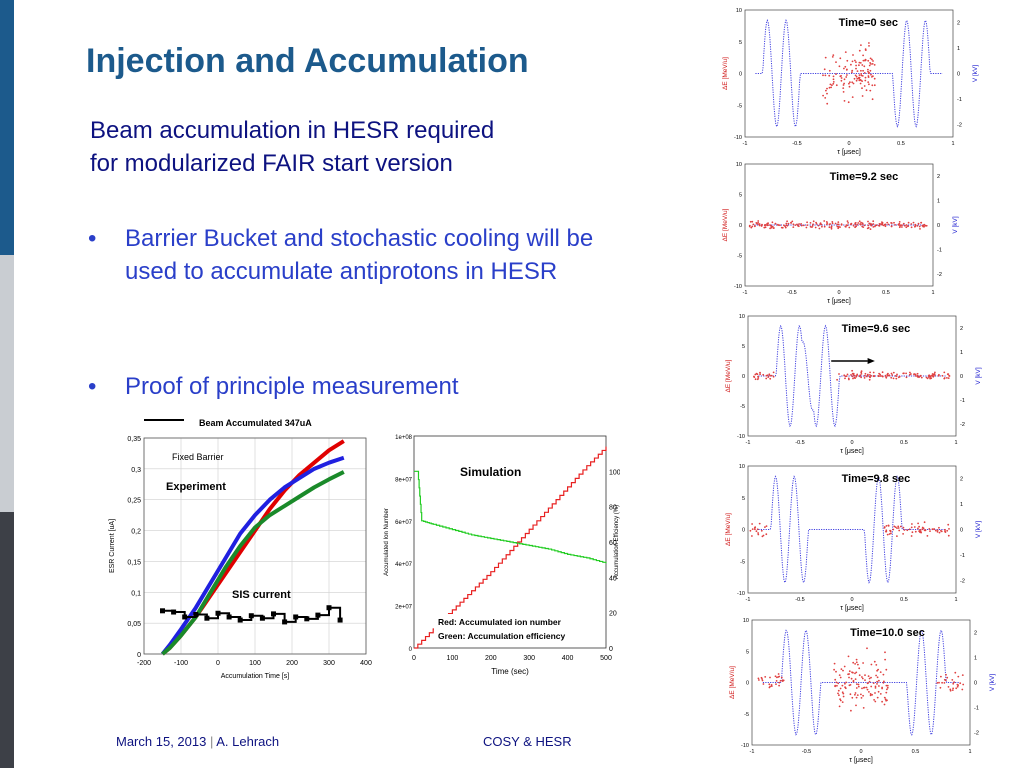 This screenshot has height=770, width=1024. I want to click on x-tick-label: 0.5, so click(904, 600).